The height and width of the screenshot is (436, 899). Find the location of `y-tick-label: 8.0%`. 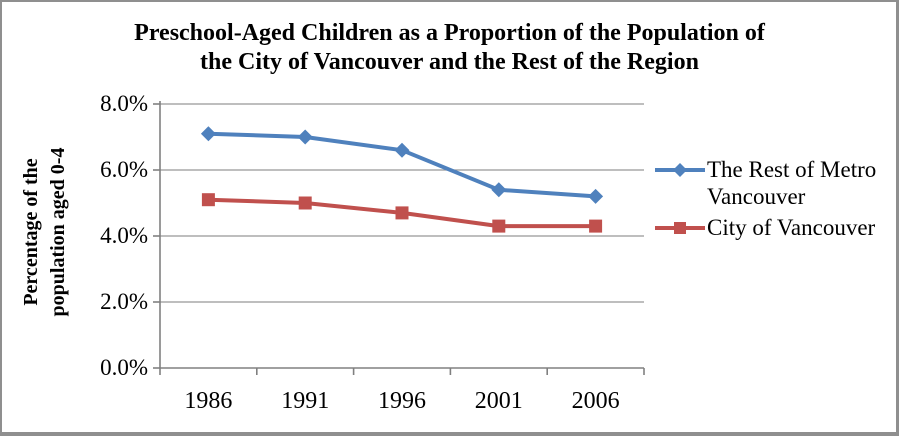

y-tick-label: 8.0% is located at coordinates (124, 103).